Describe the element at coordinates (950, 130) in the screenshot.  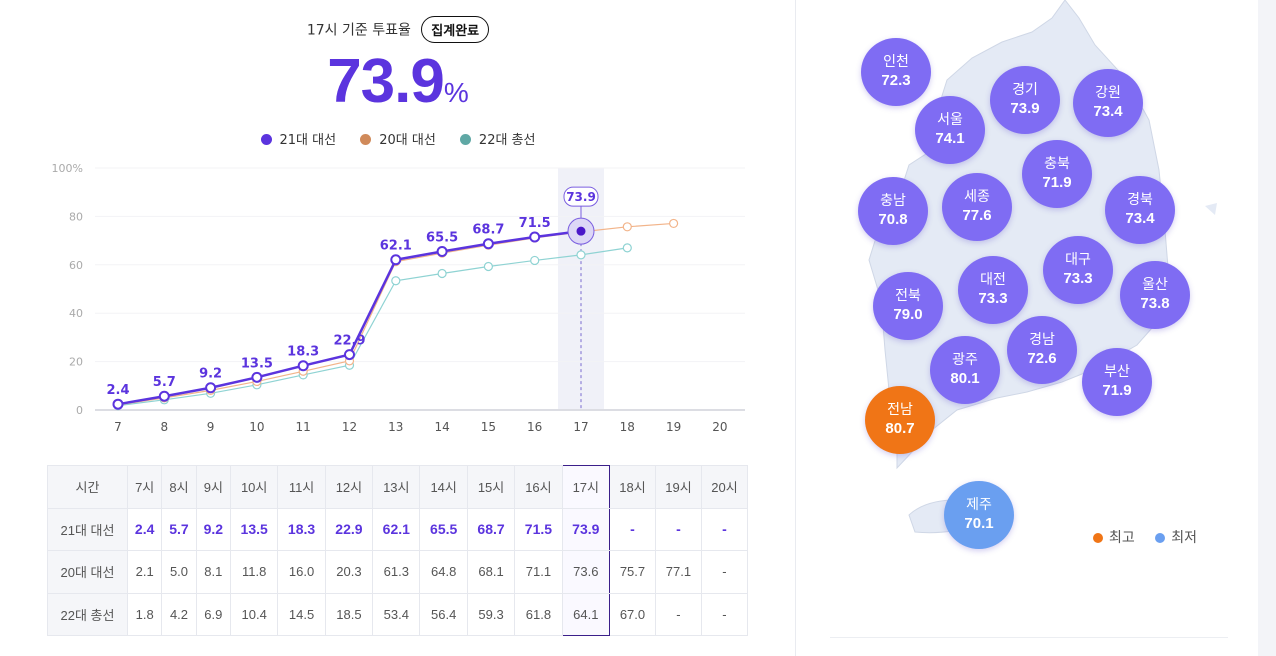
I see `region-badge: 서울 74.1` at that location.